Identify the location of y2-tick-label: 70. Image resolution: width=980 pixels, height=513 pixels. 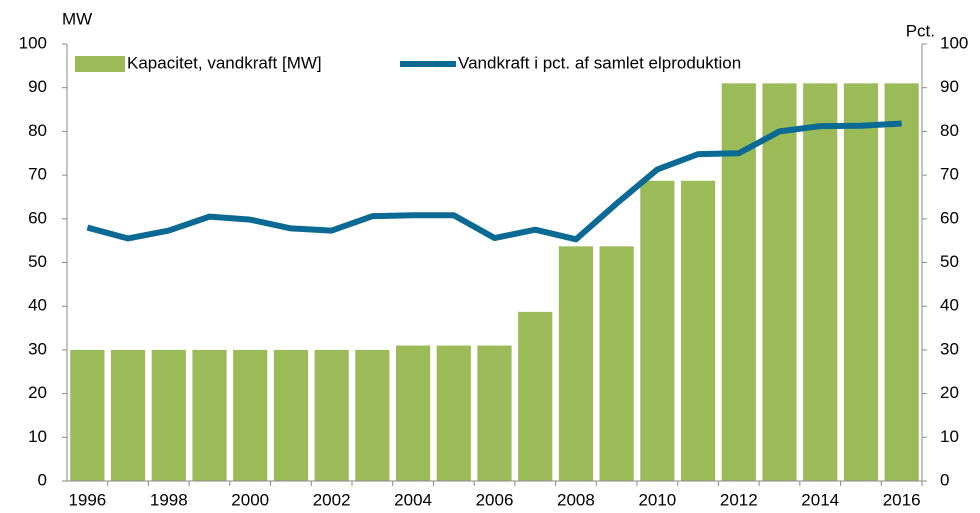
(949, 174).